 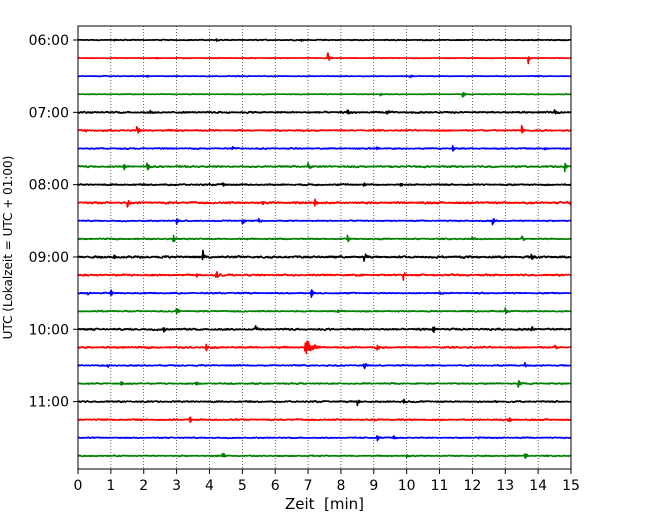 I want to click on x-tick-label: 15, so click(x=571, y=486).